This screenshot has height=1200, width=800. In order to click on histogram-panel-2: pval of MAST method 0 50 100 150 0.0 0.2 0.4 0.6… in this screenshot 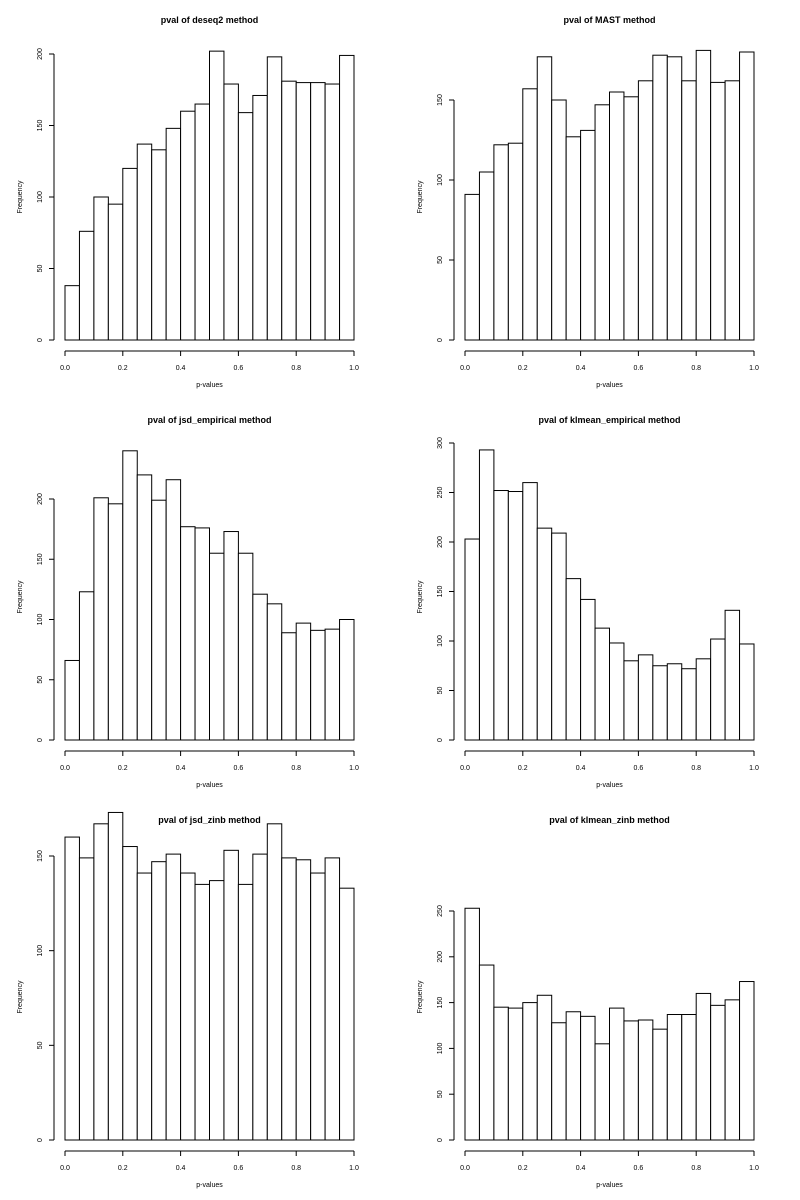, I will do `click(588, 202)`.